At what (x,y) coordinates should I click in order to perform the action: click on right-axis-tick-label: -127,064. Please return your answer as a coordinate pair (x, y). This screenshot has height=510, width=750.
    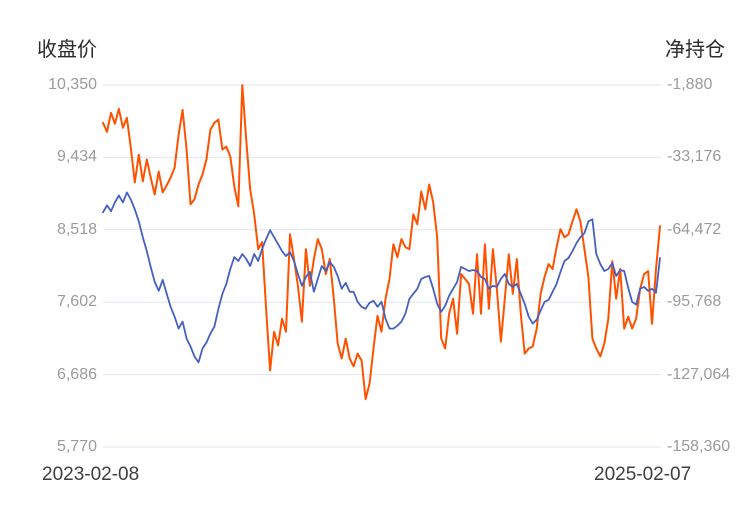
    Looking at the image, I should click on (699, 374).